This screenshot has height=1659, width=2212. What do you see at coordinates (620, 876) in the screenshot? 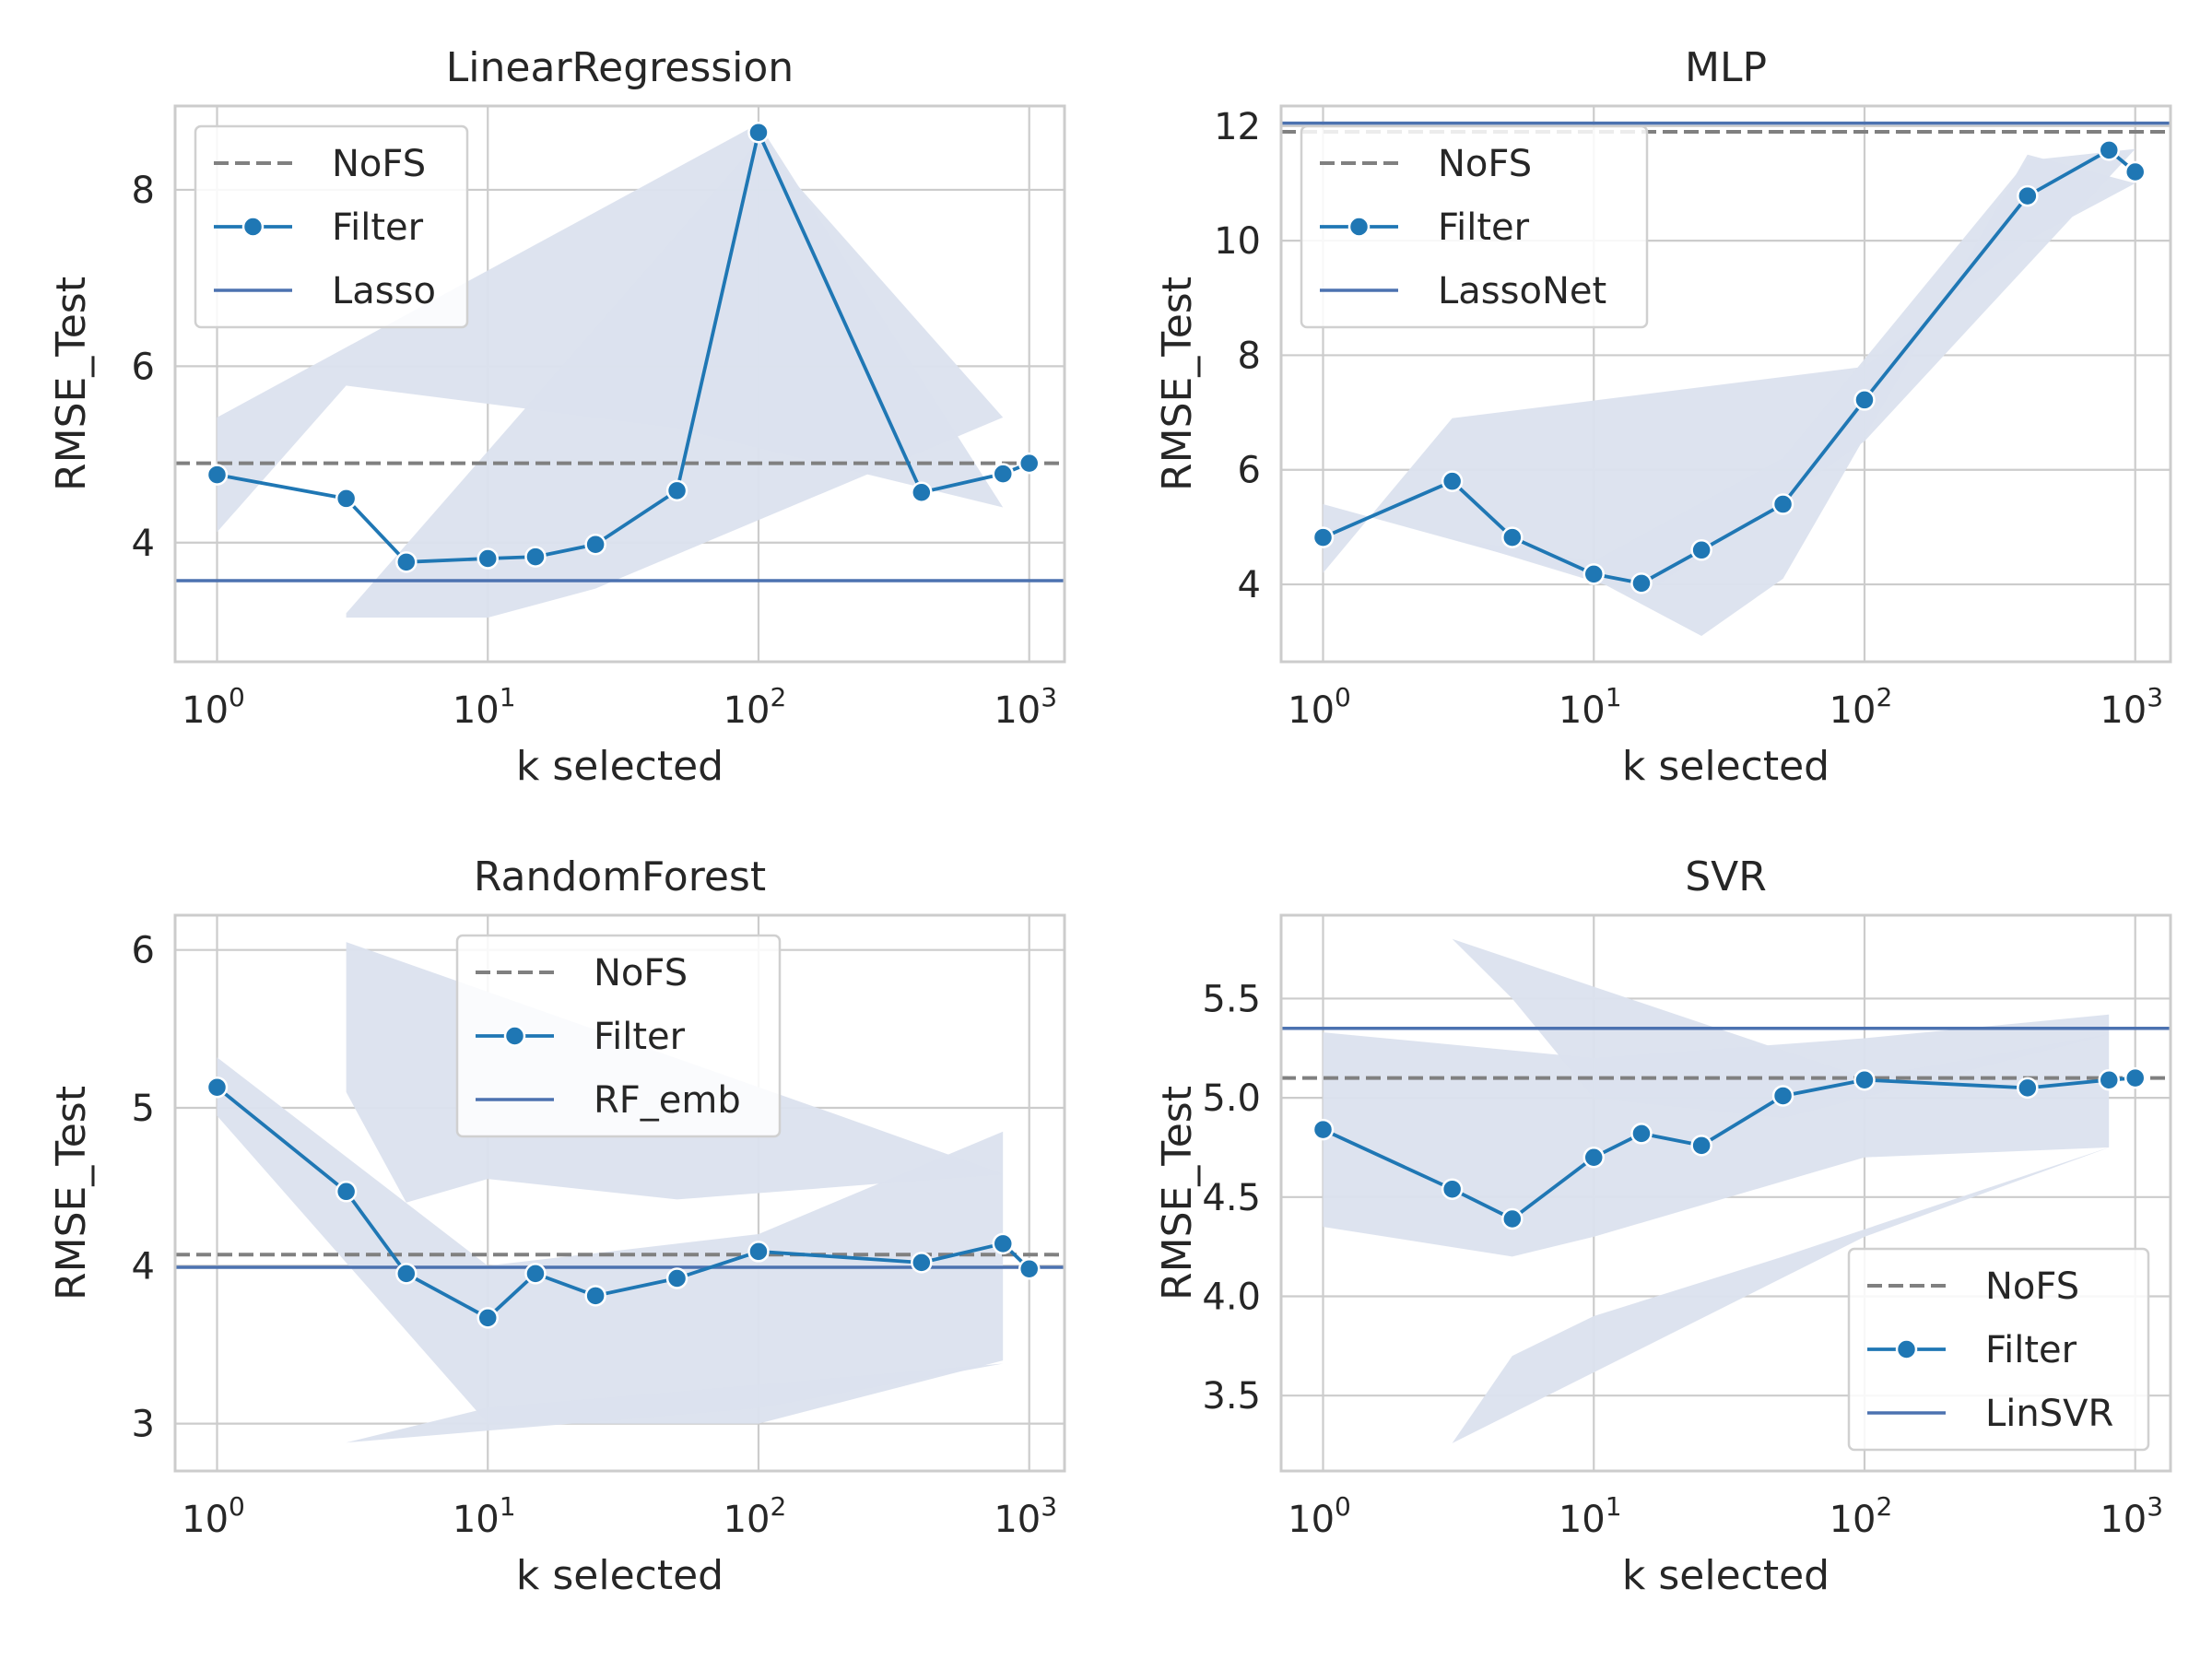
I see `chart-title: RandomForest` at bounding box center [620, 876].